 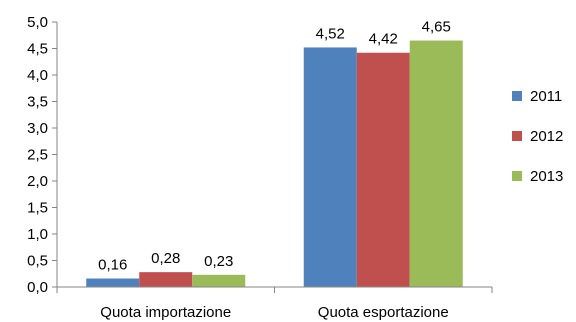 What do you see at coordinates (37, 261) in the screenshot?
I see `y-tick-label: 0,5` at bounding box center [37, 261].